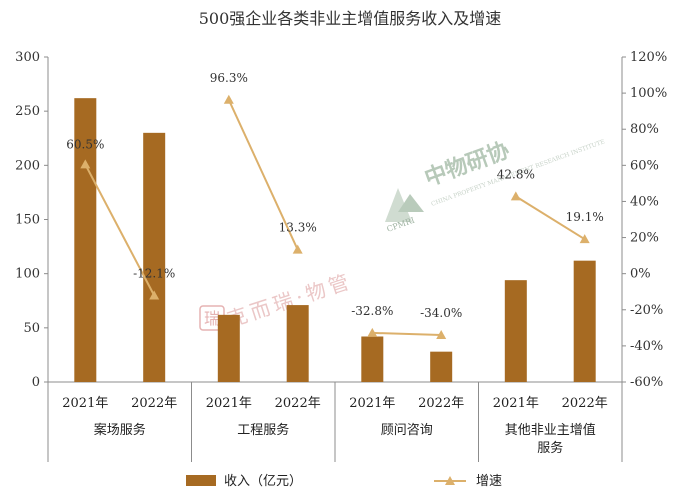  What do you see at coordinates (644, 165) in the screenshot?
I see `right-tick-label: 60%` at bounding box center [644, 165].